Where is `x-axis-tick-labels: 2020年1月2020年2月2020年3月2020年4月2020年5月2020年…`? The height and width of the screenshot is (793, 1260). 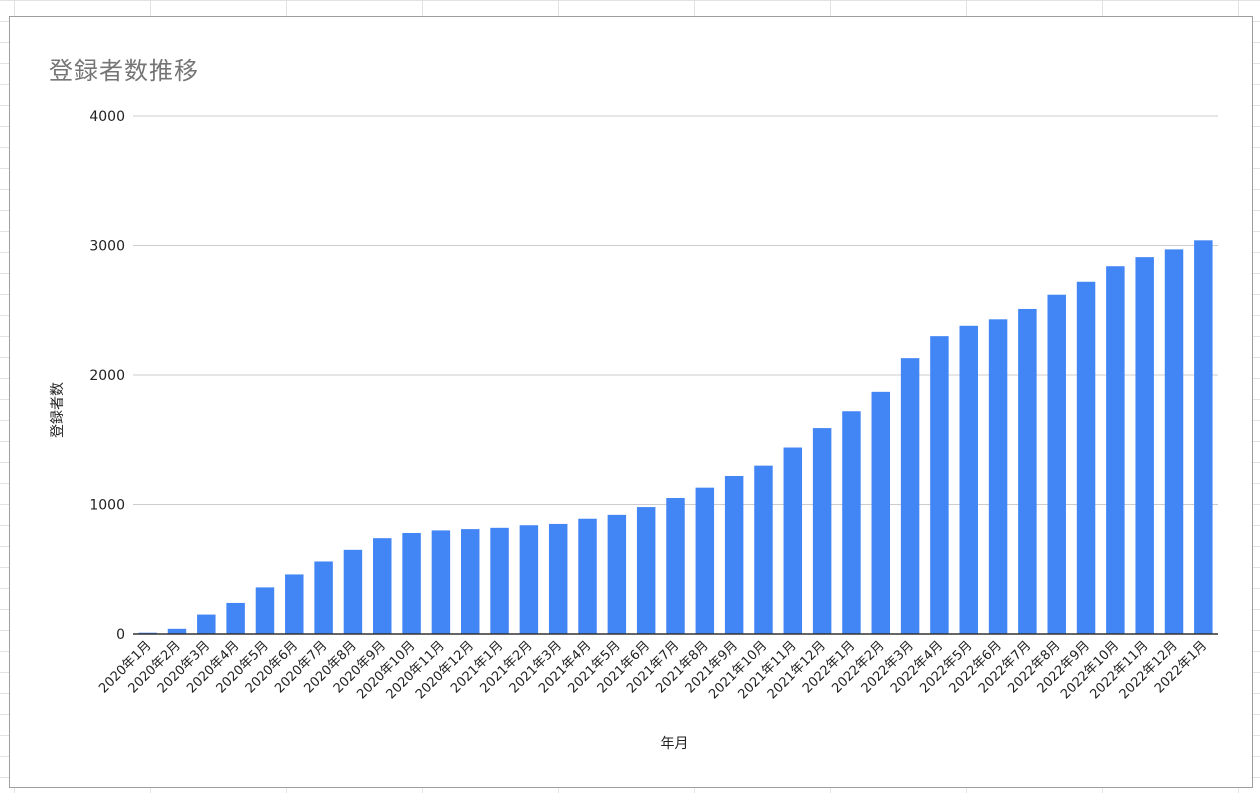
x-axis-tick-labels: 2020年1月2020年2月2020年3月2020年4月2020年5月2020年… is located at coordinates (653, 670).